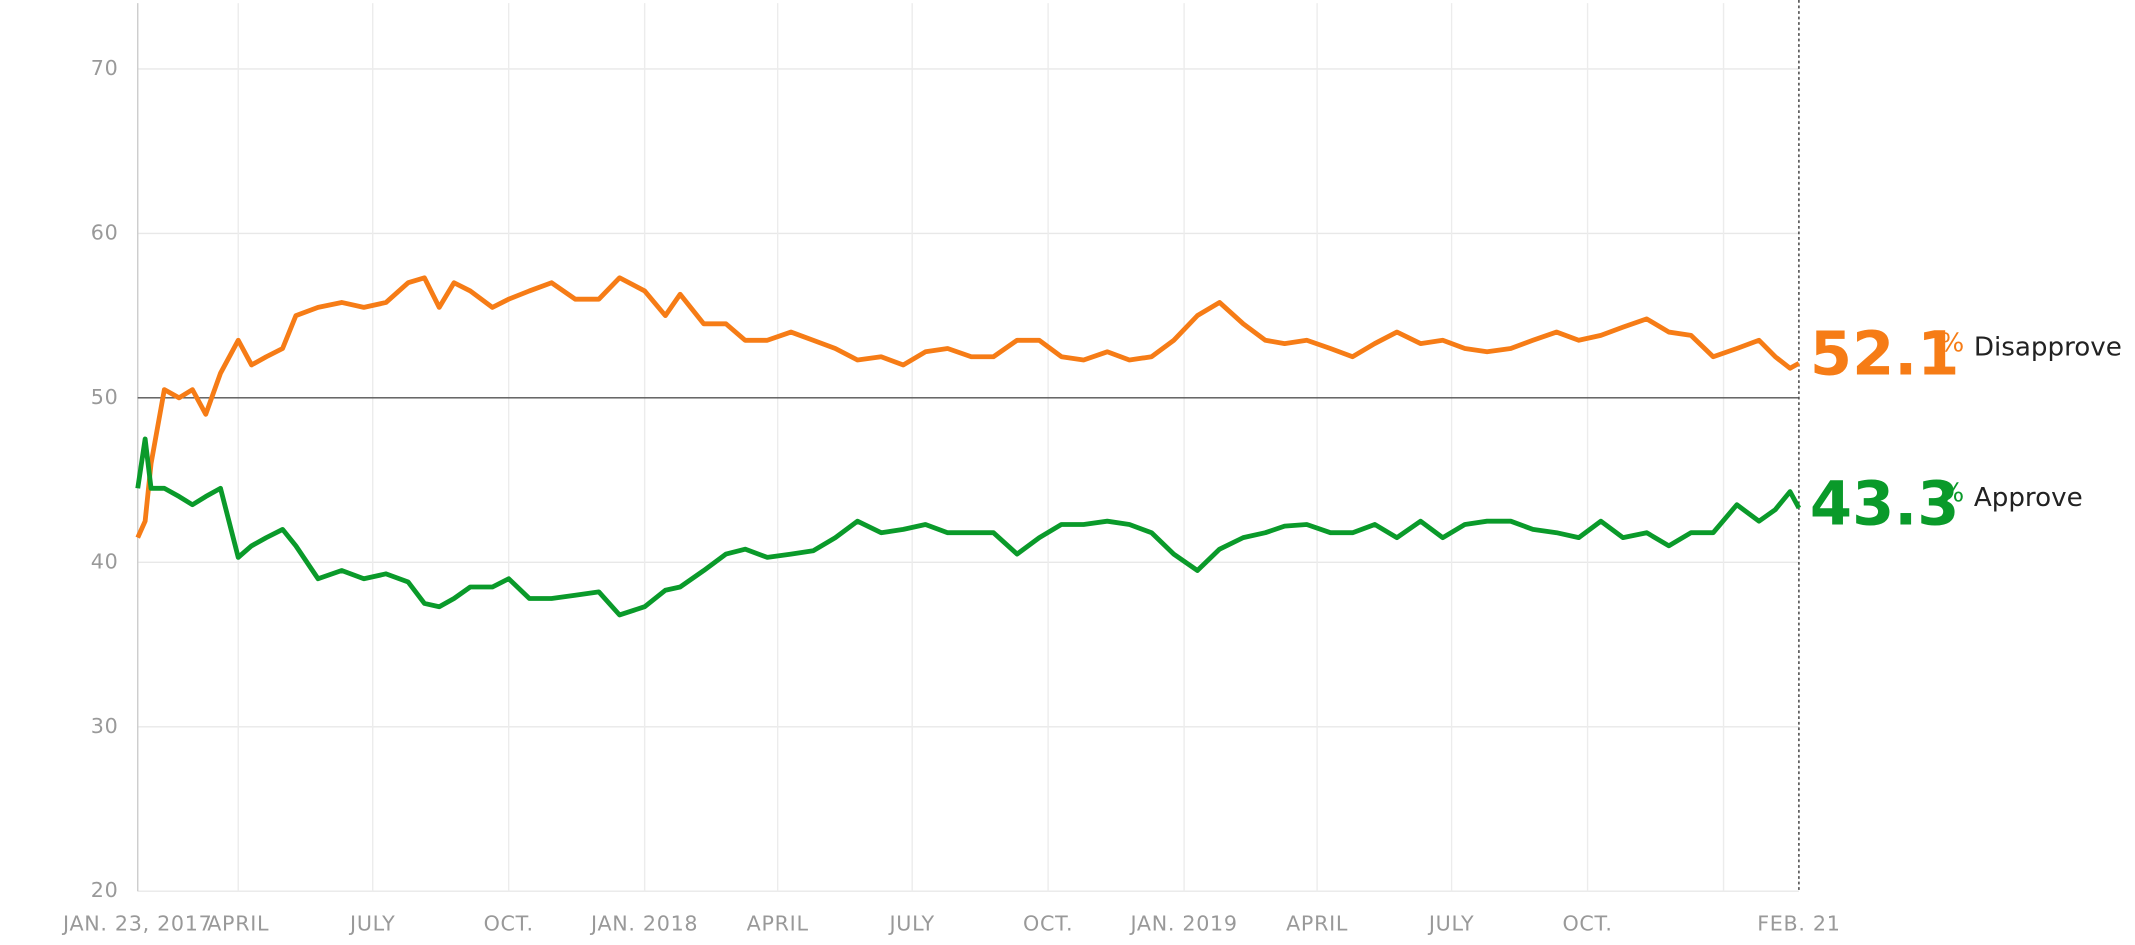 The height and width of the screenshot is (945, 2135). What do you see at coordinates (105, 397) in the screenshot?
I see `y-tick-label: 50` at bounding box center [105, 397].